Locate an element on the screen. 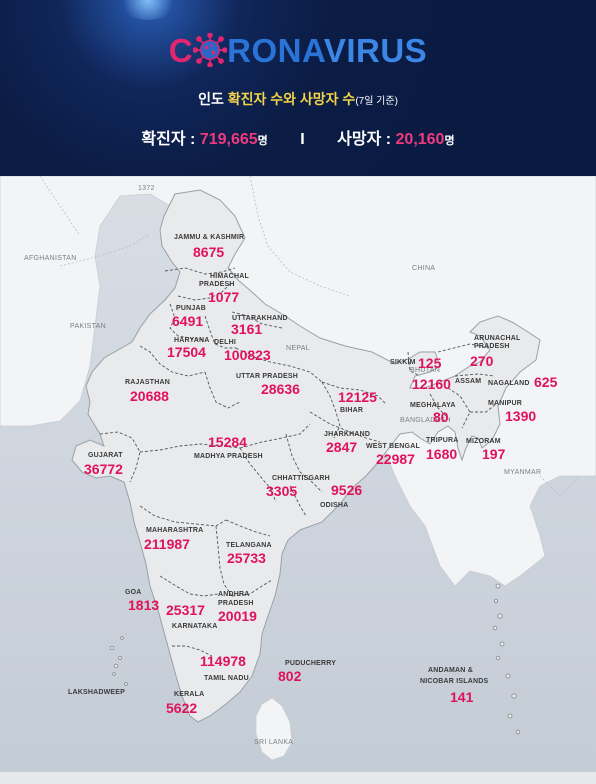 The width and height of the screenshot is (596, 784). state-value-jharkhand: 2847 is located at coordinates (341, 447).